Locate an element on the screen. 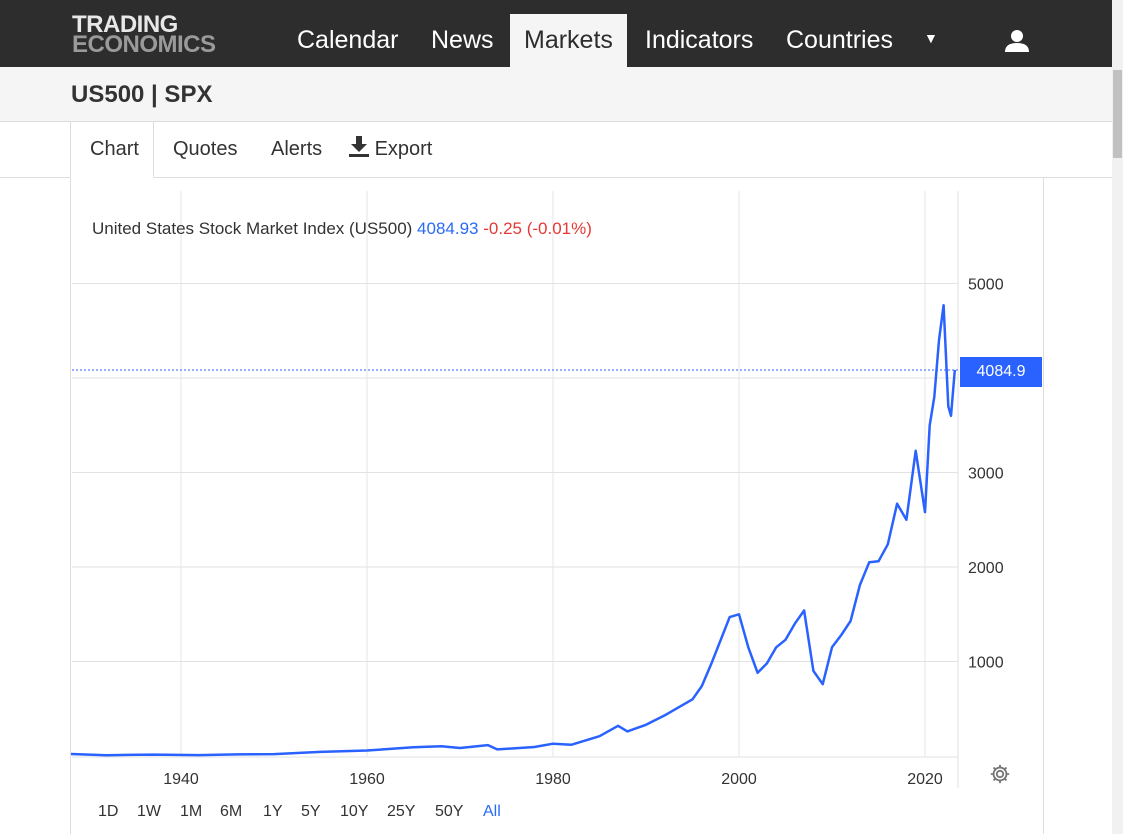  y-tick-label: 2000 is located at coordinates (986, 568).